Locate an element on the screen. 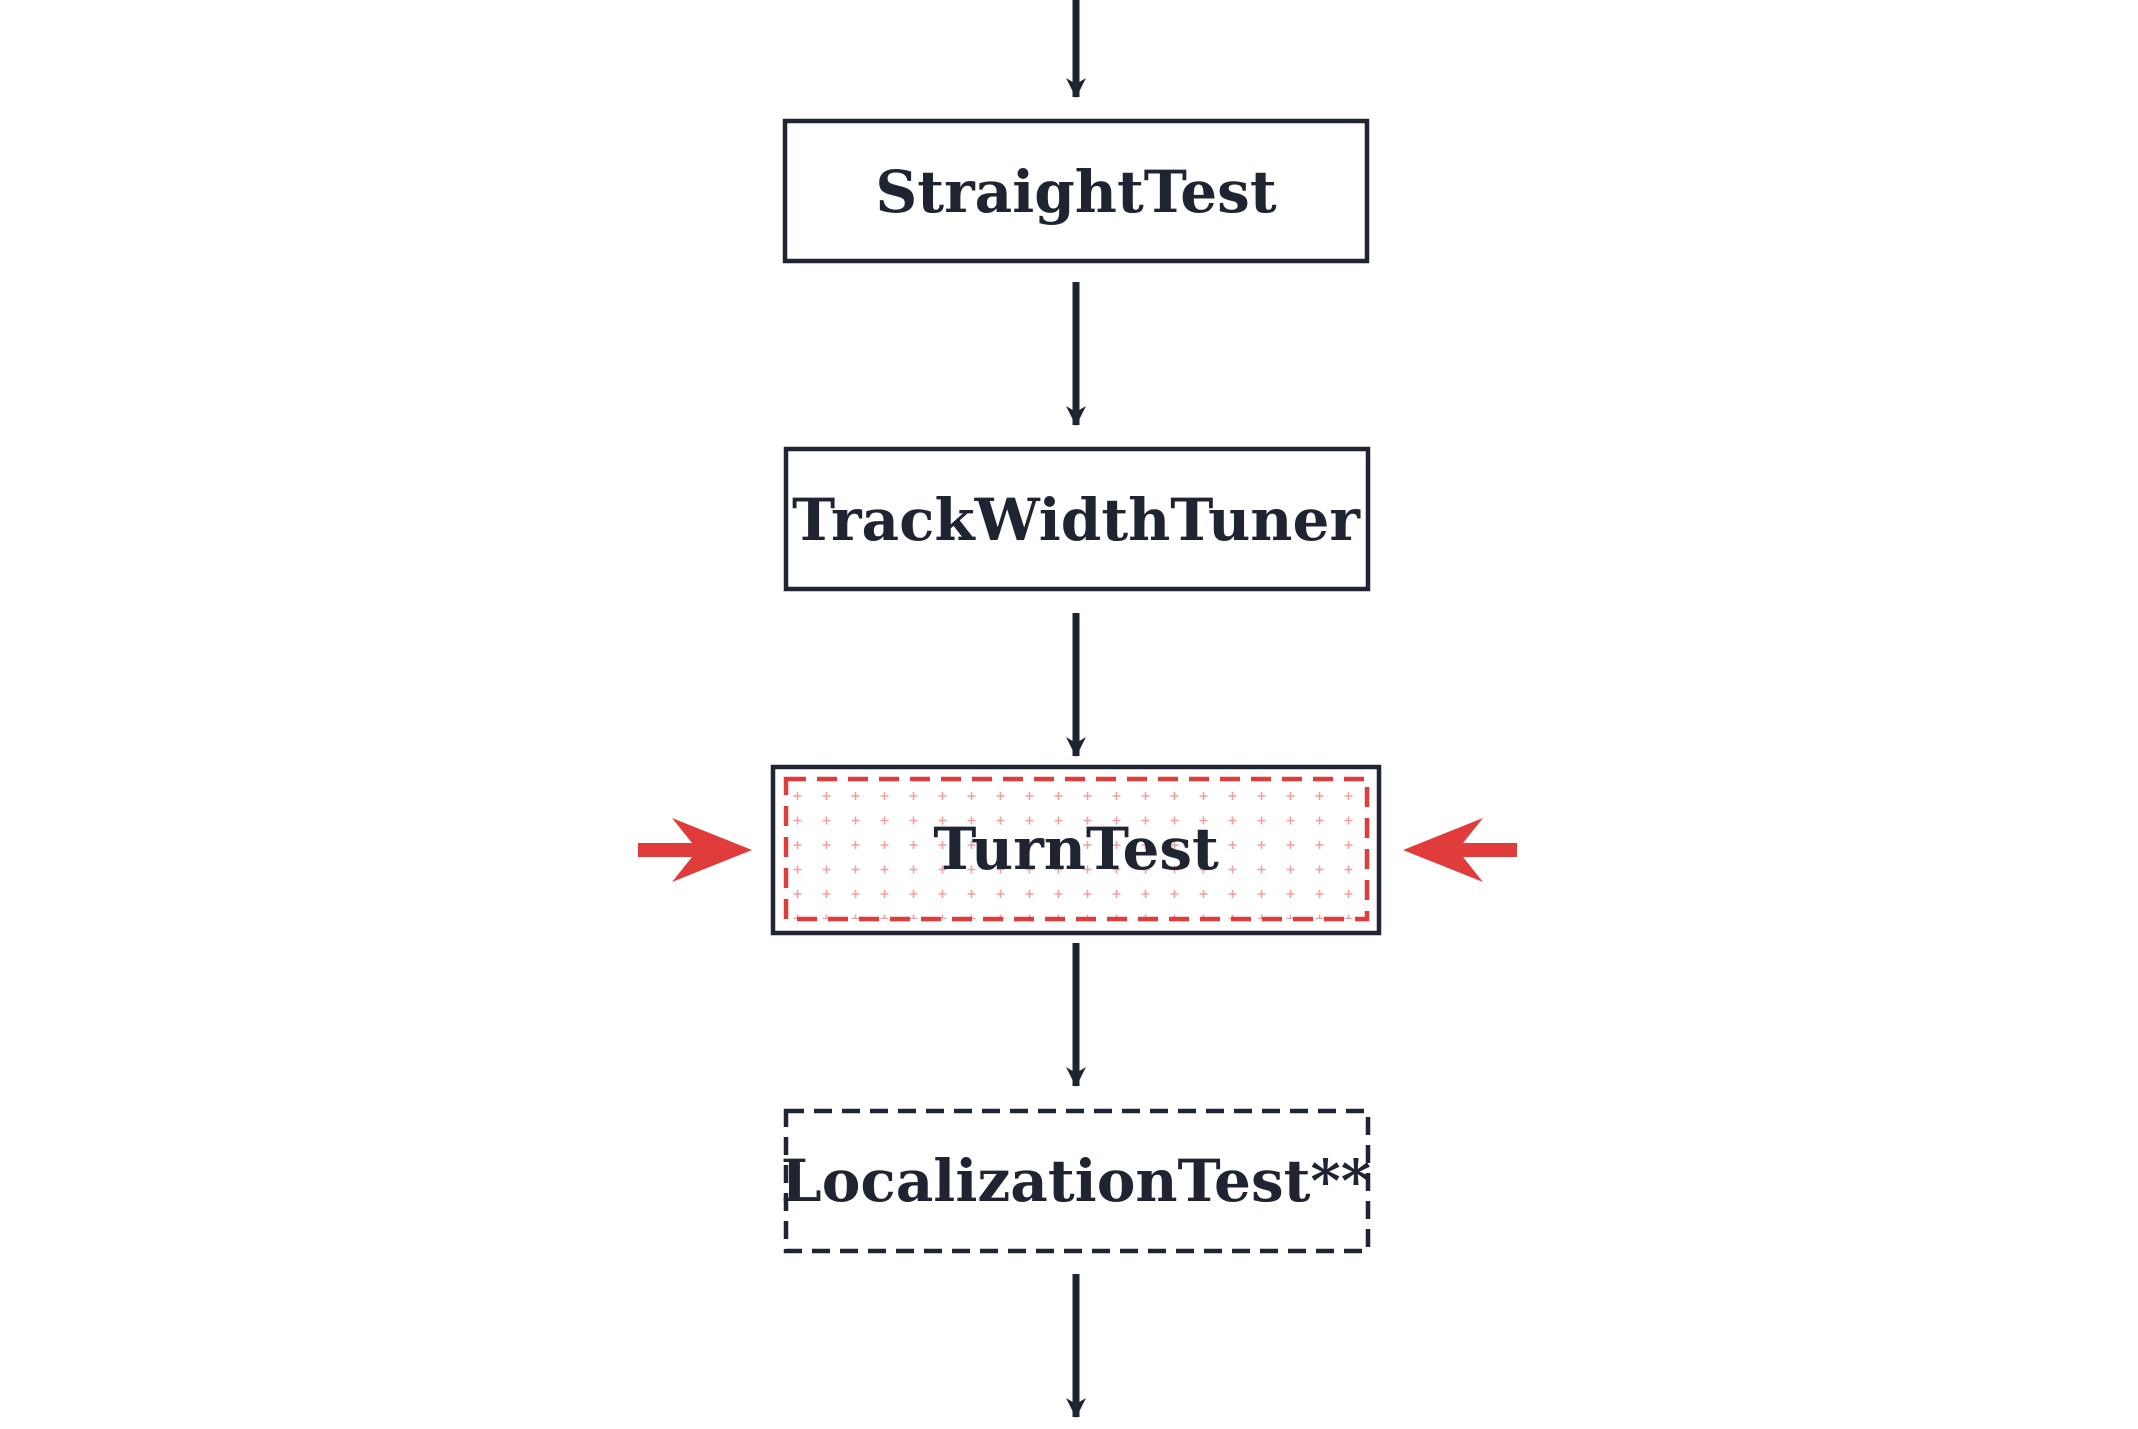 The width and height of the screenshot is (2138, 1429). node-track-width-tuner: TrackWidthTuner is located at coordinates (1077, 519).